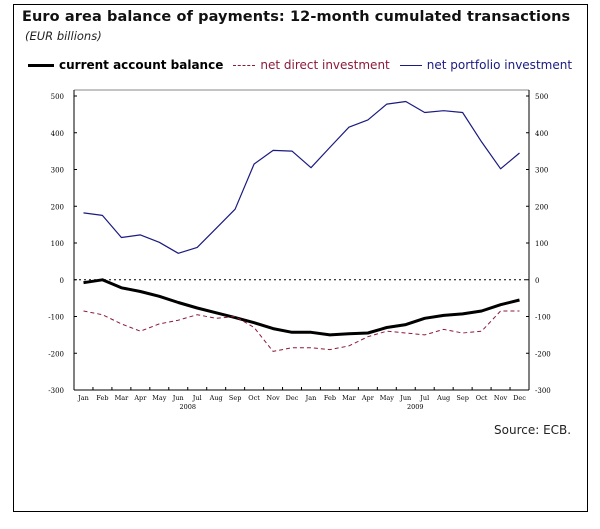 This screenshot has width=600, height=529. What do you see at coordinates (41, 65) in the screenshot?
I see `legend-swatch-current-account` at bounding box center [41, 65].